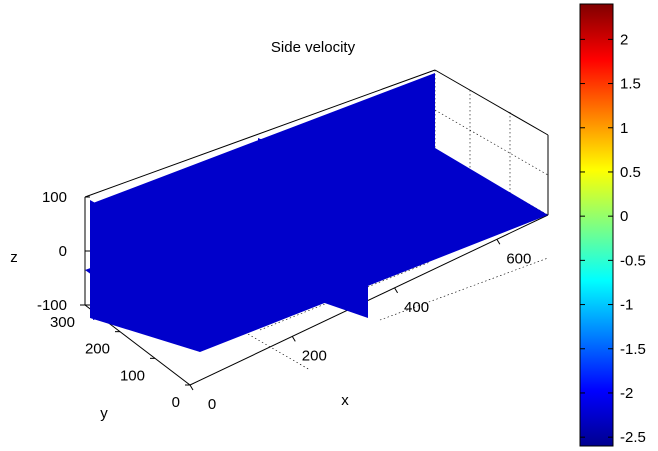 This screenshot has width=658, height=451. I want to click on z-tick-label: 0, so click(63, 251).